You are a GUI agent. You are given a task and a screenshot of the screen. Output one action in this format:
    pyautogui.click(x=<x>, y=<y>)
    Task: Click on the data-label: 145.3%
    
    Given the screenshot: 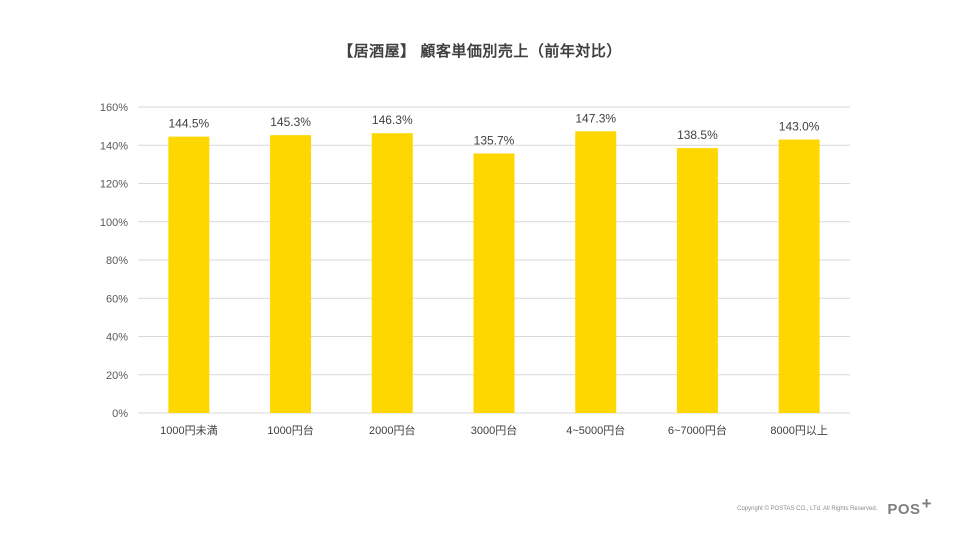 What is the action you would take?
    pyautogui.click(x=290, y=122)
    